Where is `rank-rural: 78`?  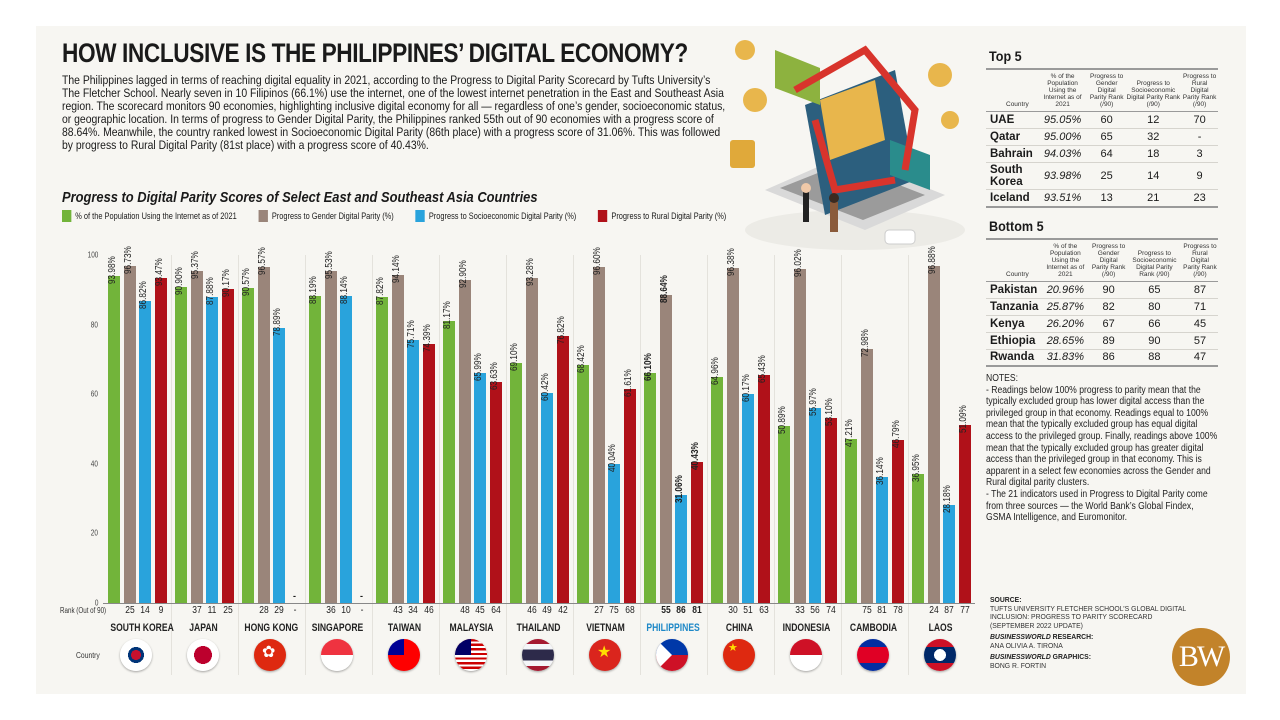
rank-rural: 78 is located at coordinates (897, 610).